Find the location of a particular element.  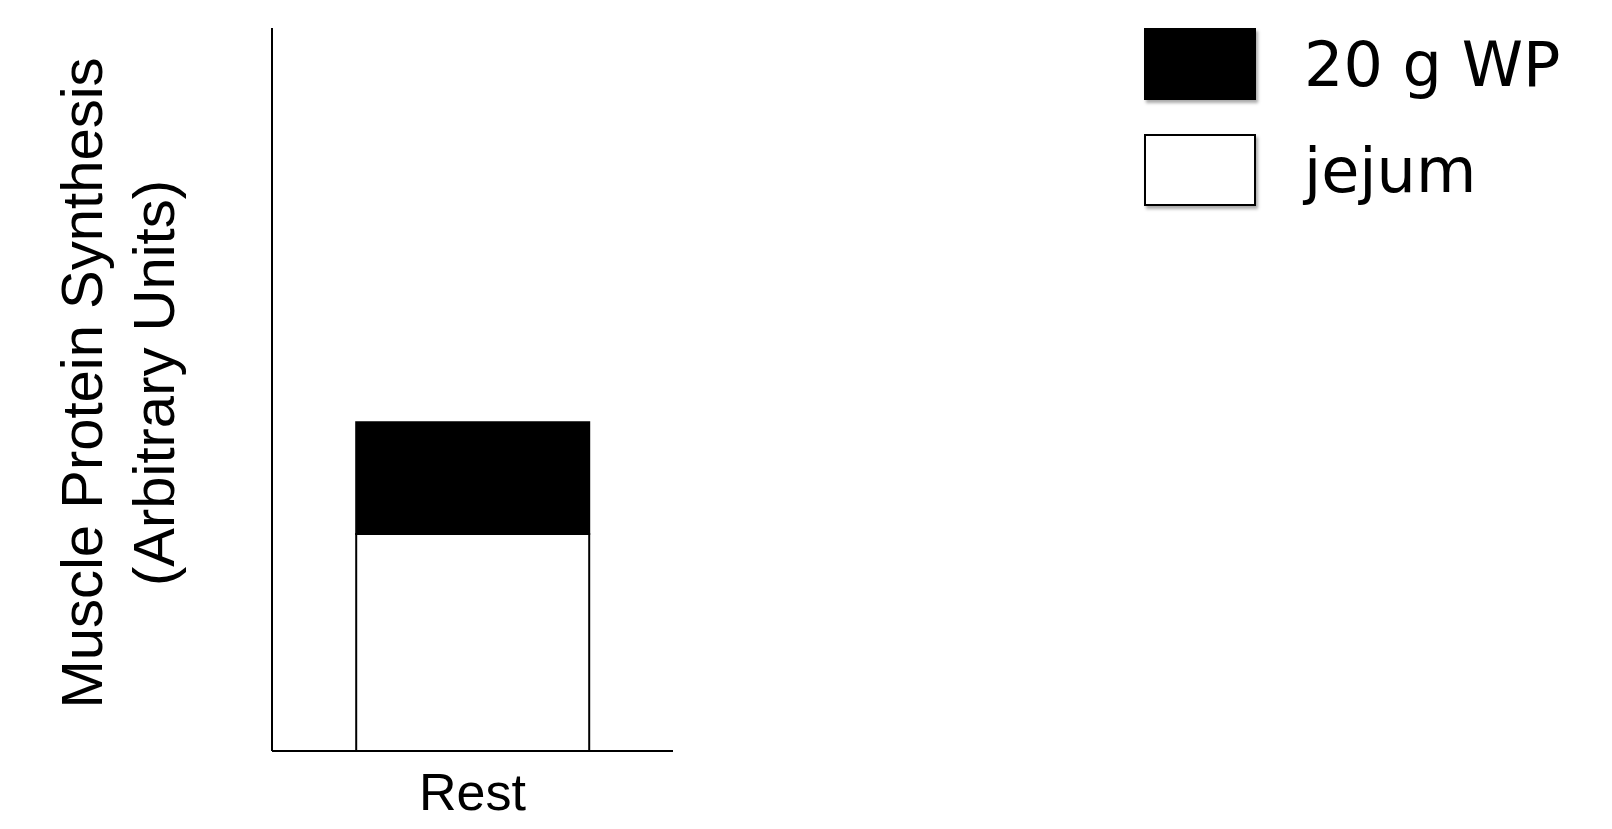

x-tick-label: Rest is located at coordinates (473, 791).